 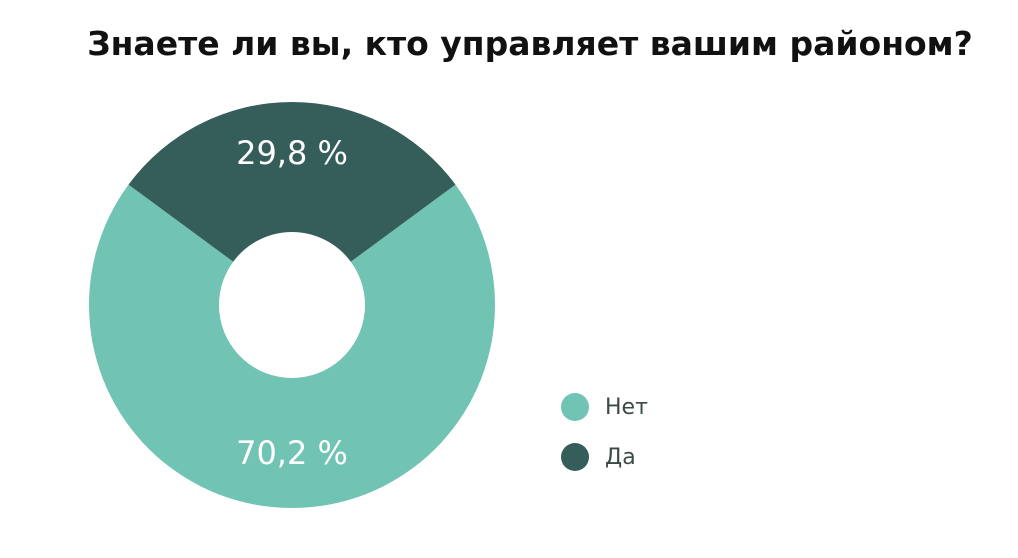 I want to click on legend-swatch-net, so click(x=575, y=407).